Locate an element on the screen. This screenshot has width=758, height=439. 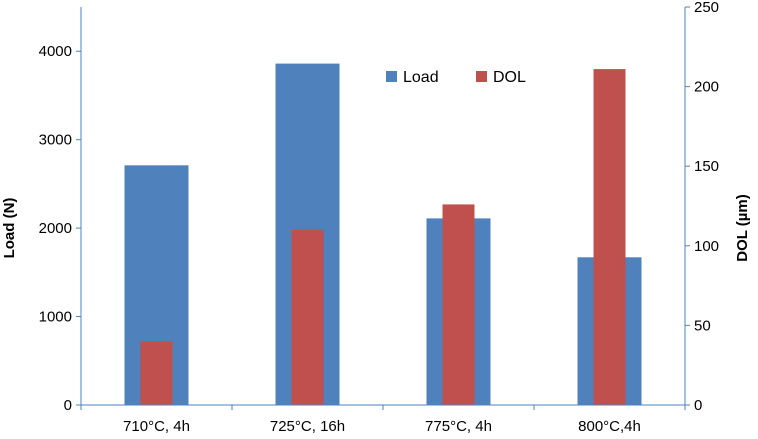
x-axis: 710°C, 4h 725°C, 16h 775°C, 4h 800°C,4h is located at coordinates (383, 419).